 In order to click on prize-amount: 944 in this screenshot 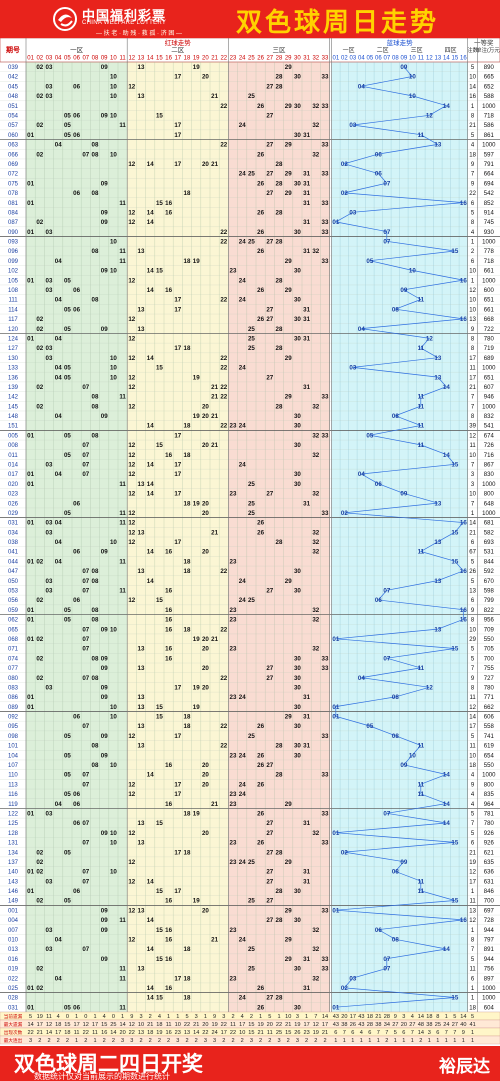, I will do `click(489, 931)`.